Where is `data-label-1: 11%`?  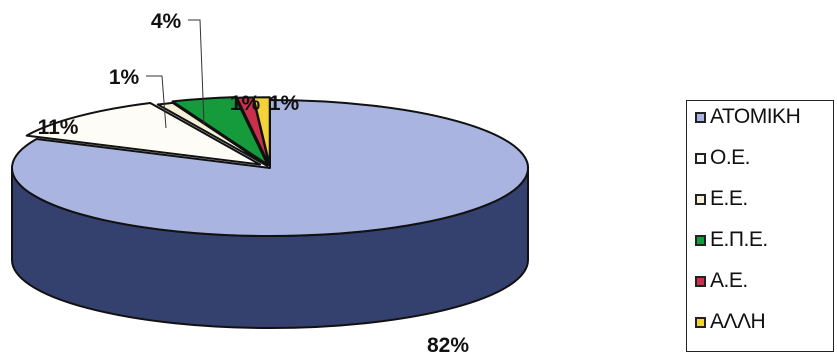
data-label-1: 11% is located at coordinates (58, 127).